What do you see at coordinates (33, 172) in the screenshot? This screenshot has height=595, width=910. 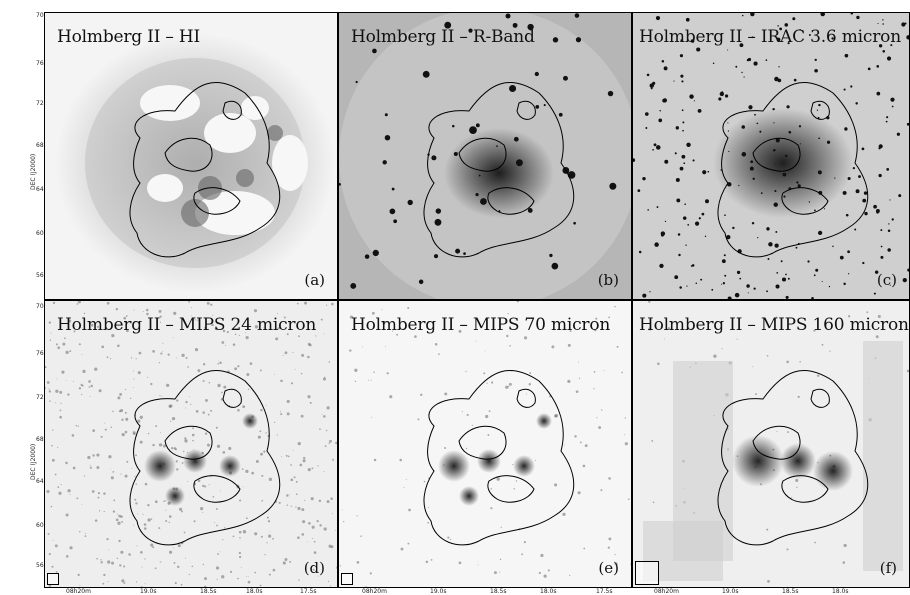 I see `y-axis-label-top: DEC (J2000)` at bounding box center [33, 172].